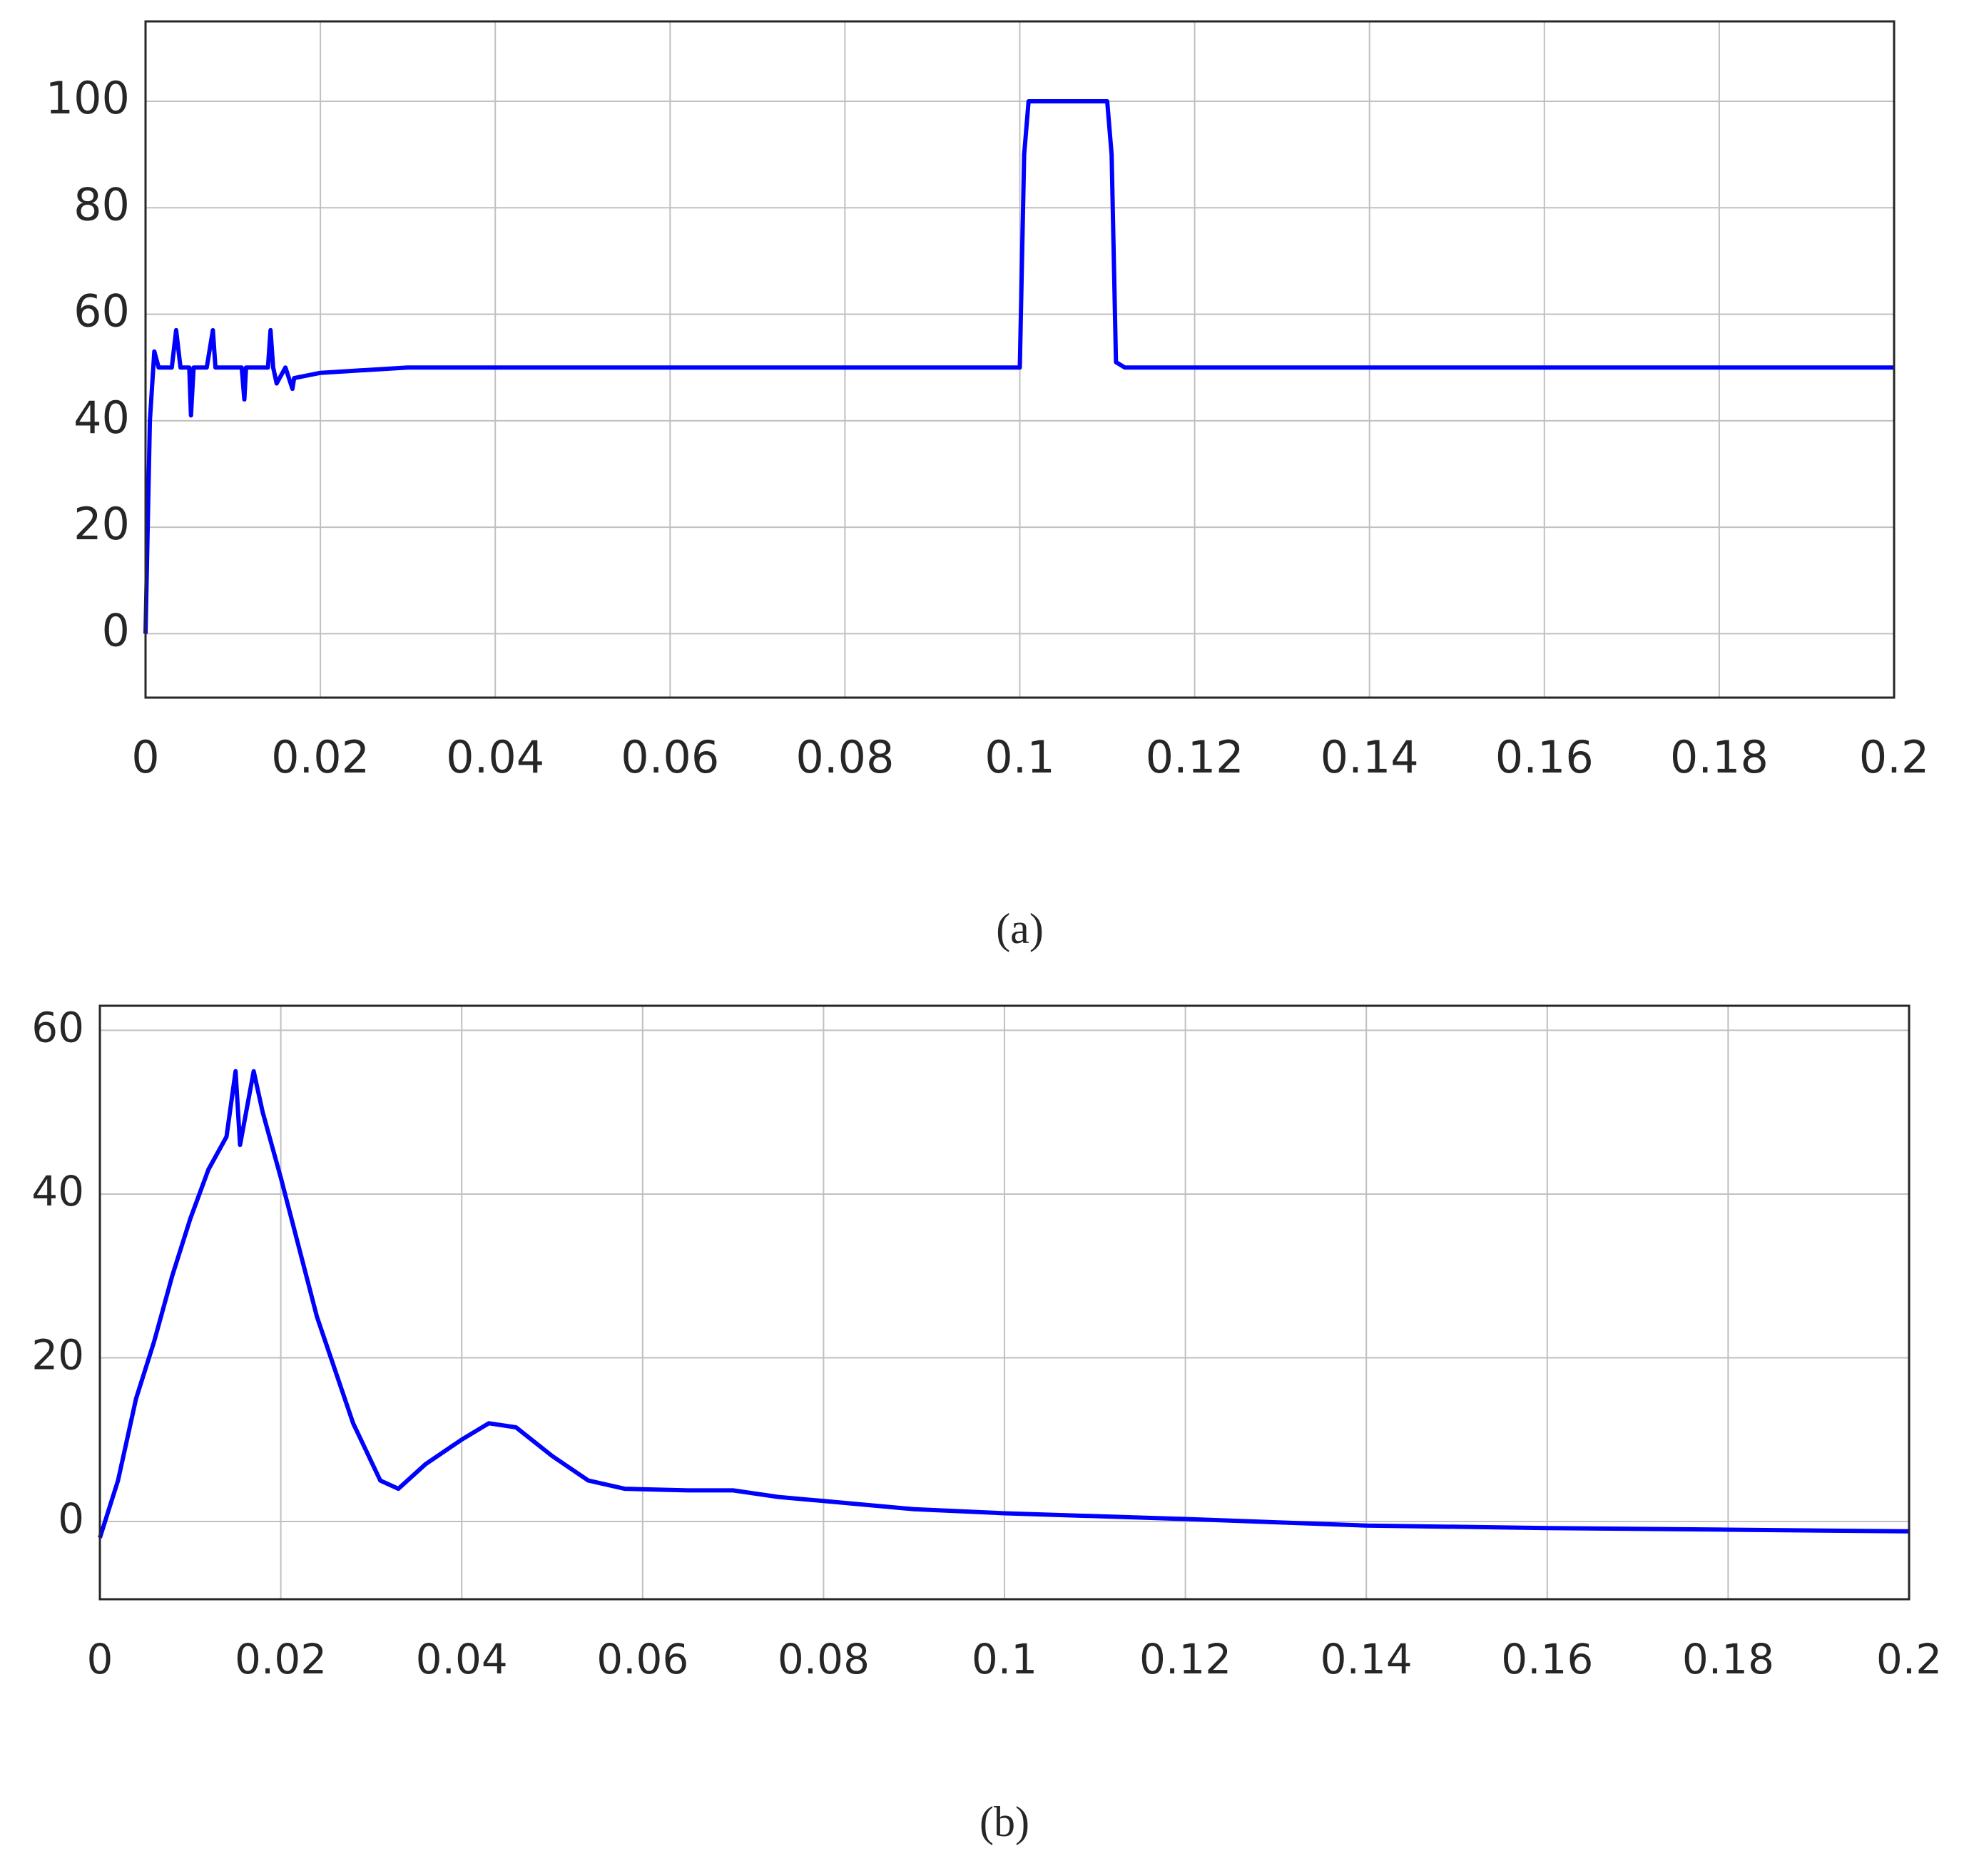 The height and width of the screenshot is (1876, 1964). What do you see at coordinates (1020, 929) in the screenshot?
I see `caption: (a)` at bounding box center [1020, 929].